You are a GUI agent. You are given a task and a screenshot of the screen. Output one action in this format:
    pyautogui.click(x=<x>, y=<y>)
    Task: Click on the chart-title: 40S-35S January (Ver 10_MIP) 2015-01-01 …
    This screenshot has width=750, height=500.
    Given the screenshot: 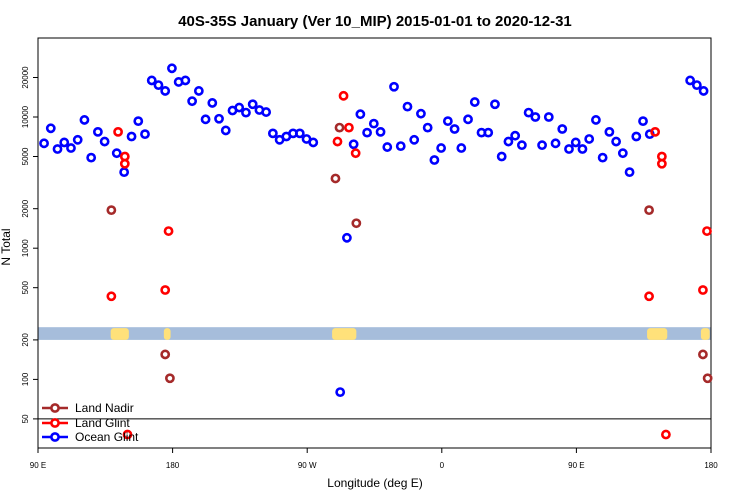 What is the action you would take?
    pyautogui.click(x=375, y=21)
    